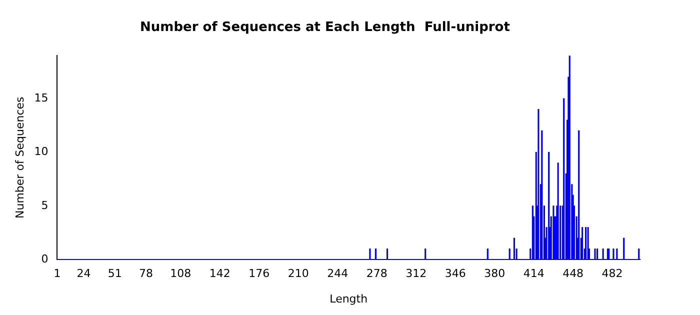 The height and width of the screenshot is (315, 700). I want to click on x-tick-label: 24, so click(83, 273).